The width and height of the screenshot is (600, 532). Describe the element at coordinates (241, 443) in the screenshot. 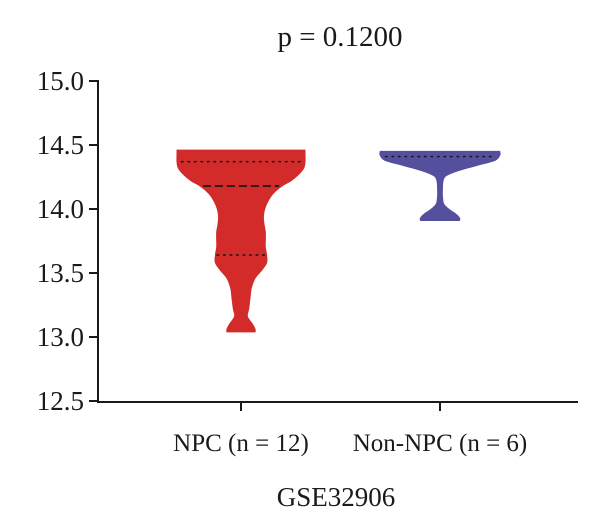

I see `x-category-label-0: NPC (n = 12)` at that location.